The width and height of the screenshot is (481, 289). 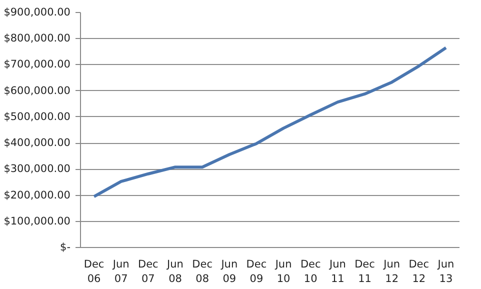 I want to click on x-tick-label: Jun 11, so click(x=337, y=271).